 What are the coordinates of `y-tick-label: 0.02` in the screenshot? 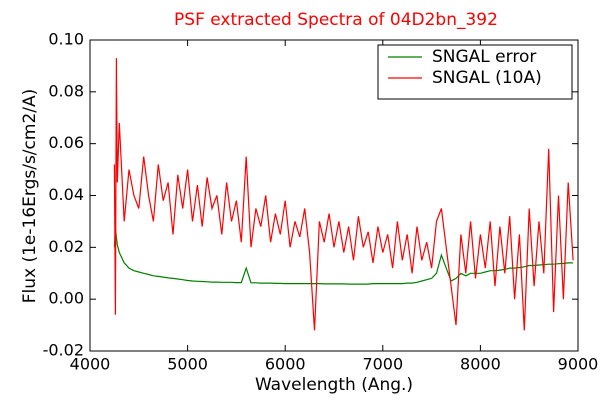 It's located at (66, 246).